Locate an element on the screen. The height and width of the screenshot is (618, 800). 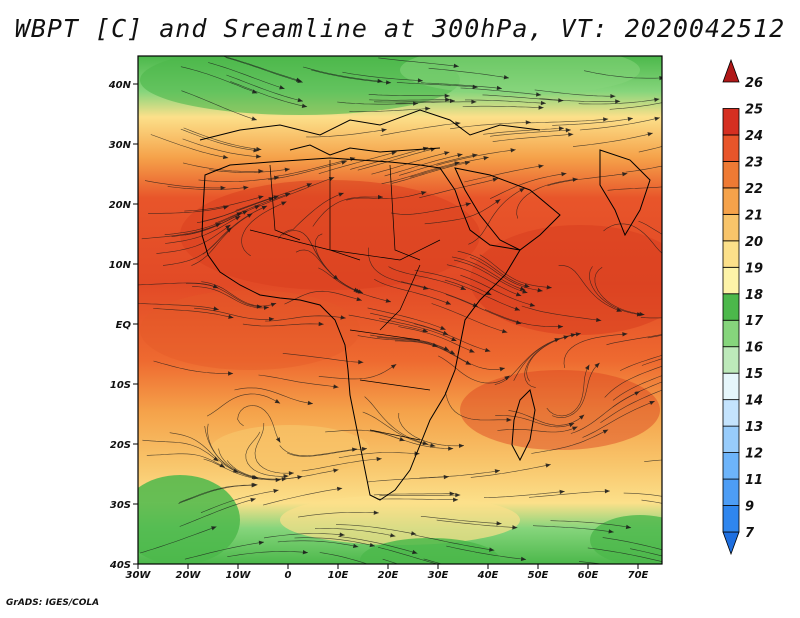
colorbar-max-triangle is located at coordinates (731, 70).